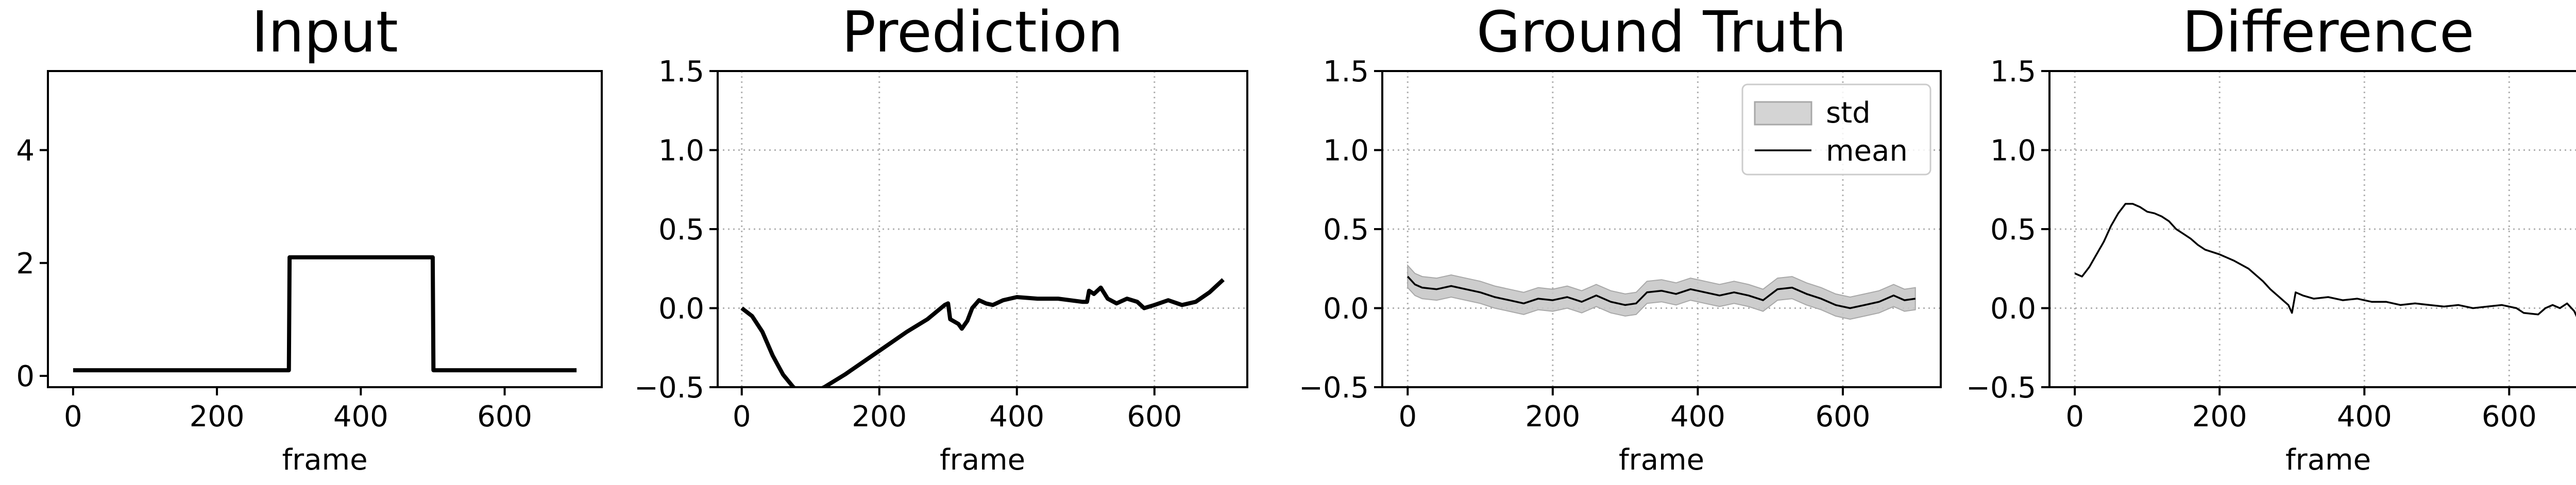  I want to click on chart-title: Prediction, so click(982, 32).